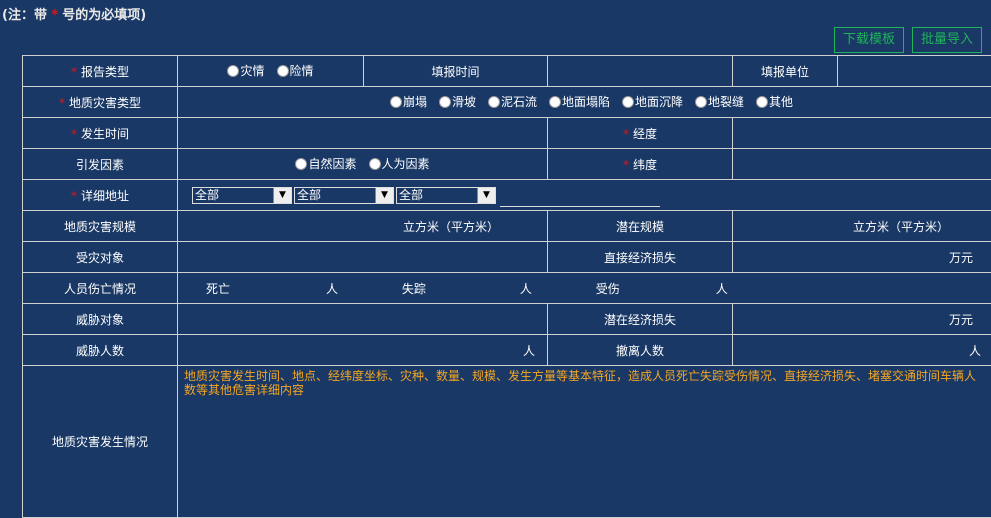  What do you see at coordinates (640, 133) in the screenshot?
I see `label-longitude: *经度` at bounding box center [640, 133].